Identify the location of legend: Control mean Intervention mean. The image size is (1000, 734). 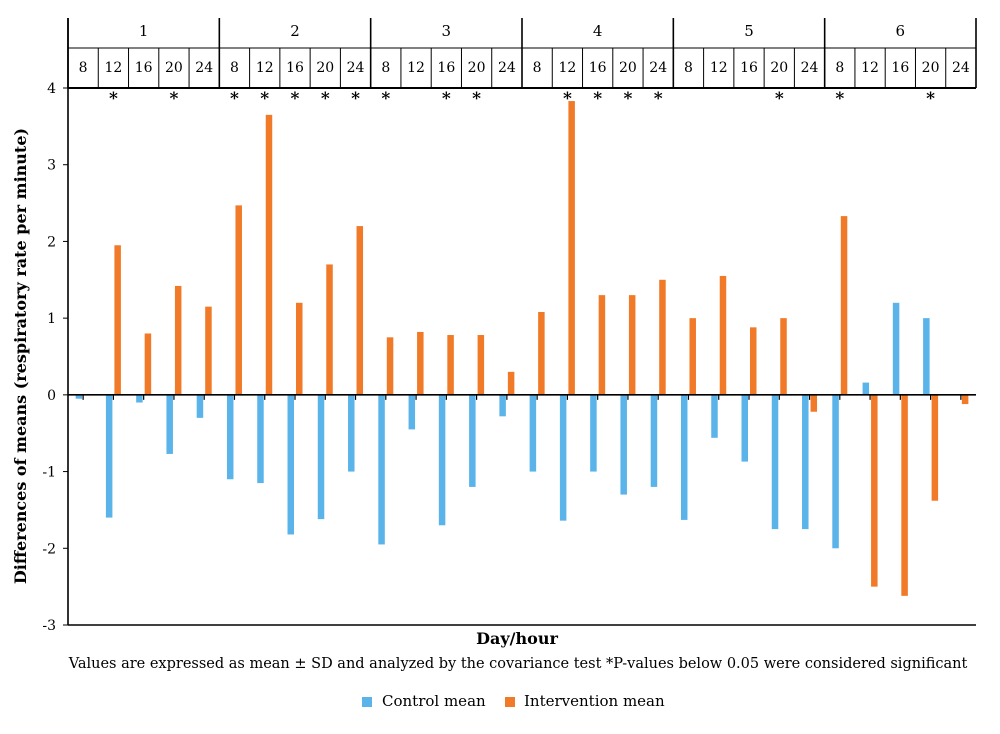
(513, 701).